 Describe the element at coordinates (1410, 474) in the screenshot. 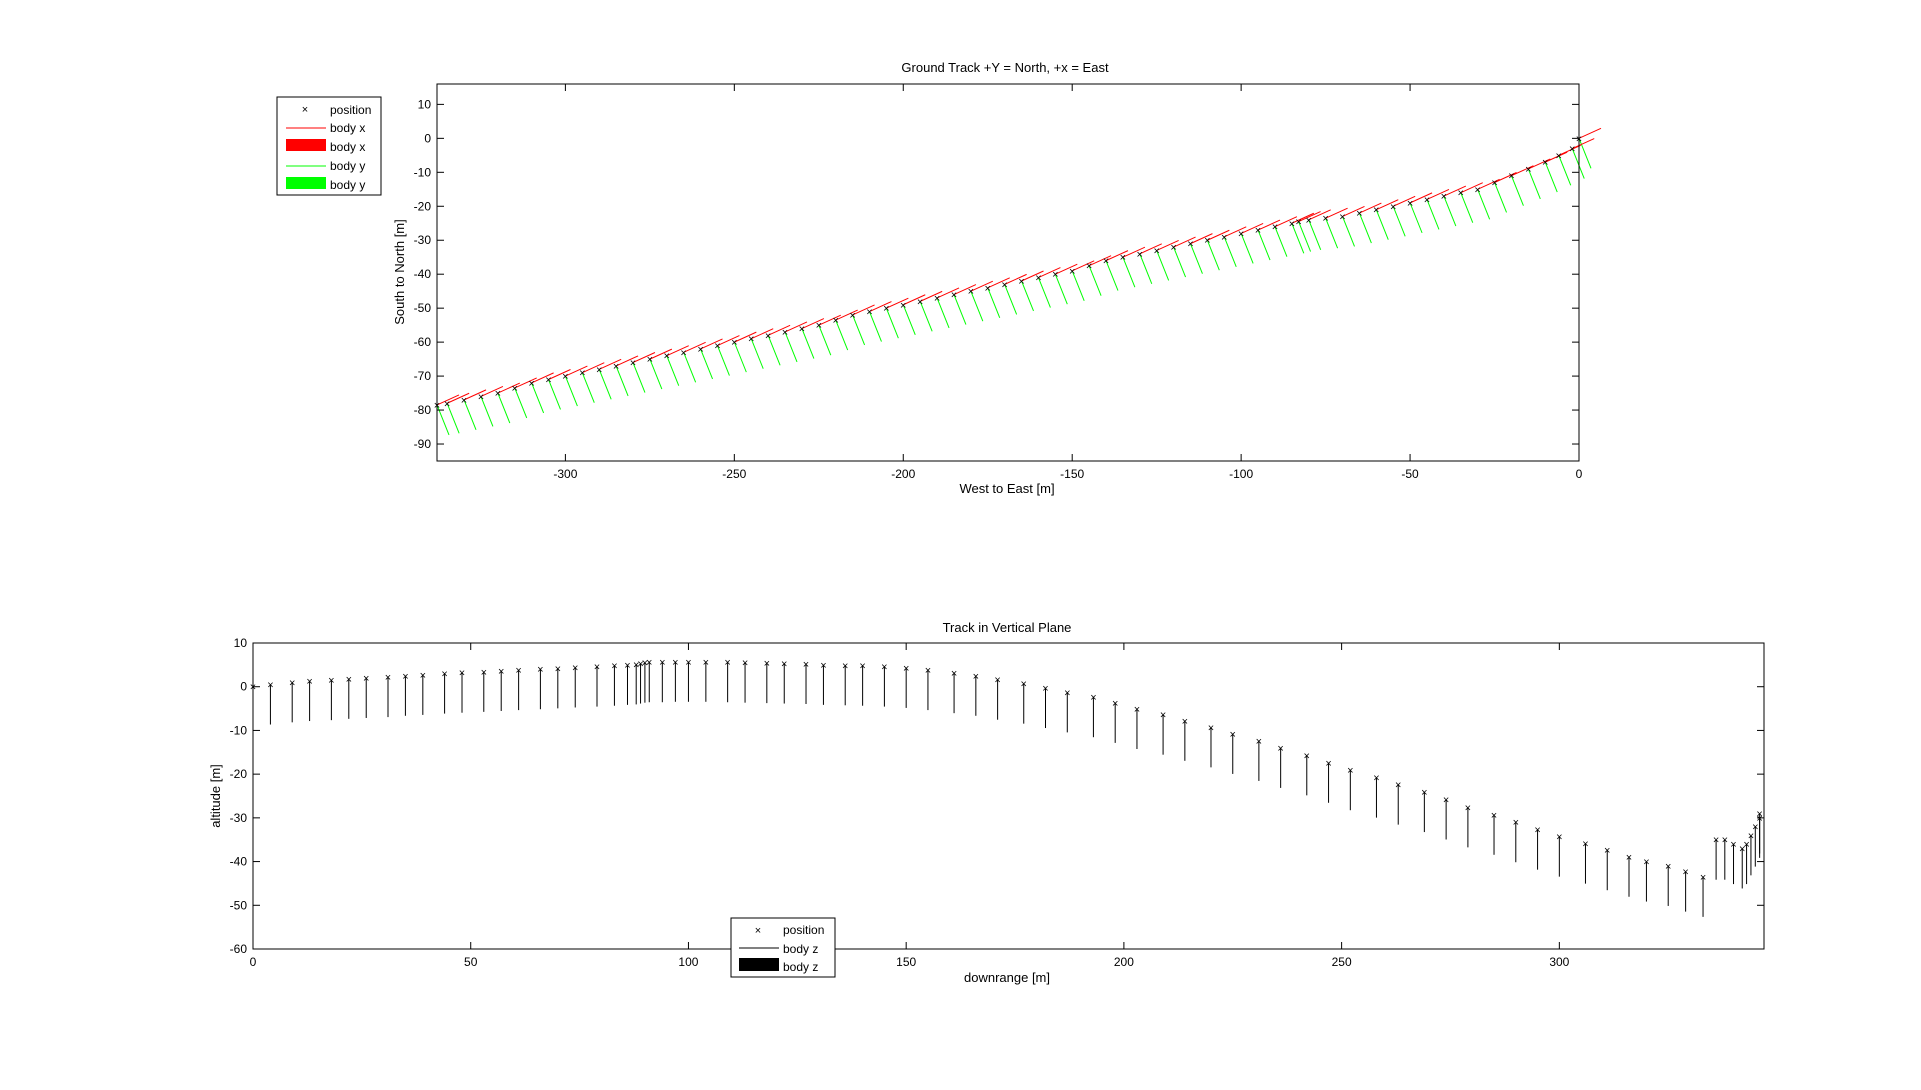

I see `x-tick-label: -50` at that location.